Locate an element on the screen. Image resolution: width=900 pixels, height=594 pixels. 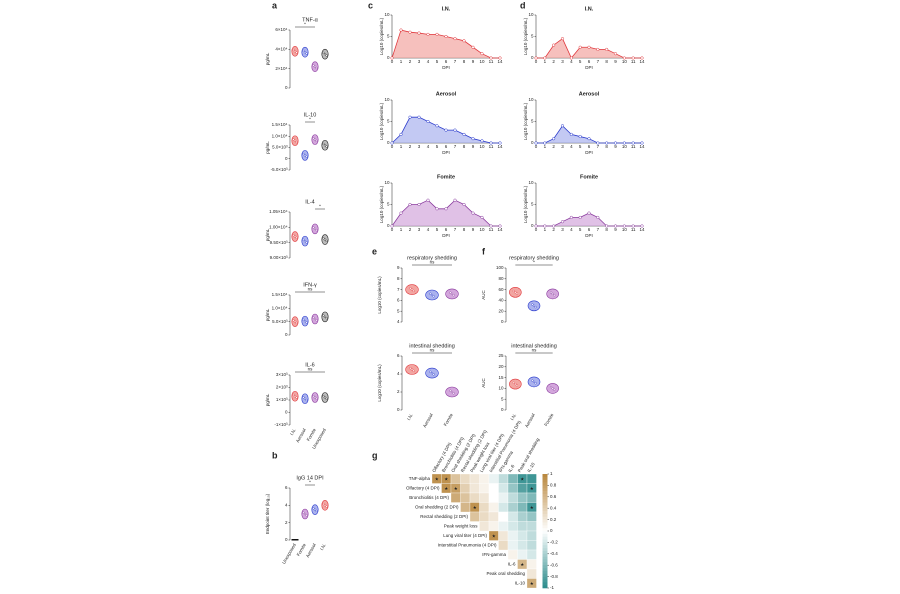
y-tick-label: 1.5×10⁴ is located at coordinates (280, 124).